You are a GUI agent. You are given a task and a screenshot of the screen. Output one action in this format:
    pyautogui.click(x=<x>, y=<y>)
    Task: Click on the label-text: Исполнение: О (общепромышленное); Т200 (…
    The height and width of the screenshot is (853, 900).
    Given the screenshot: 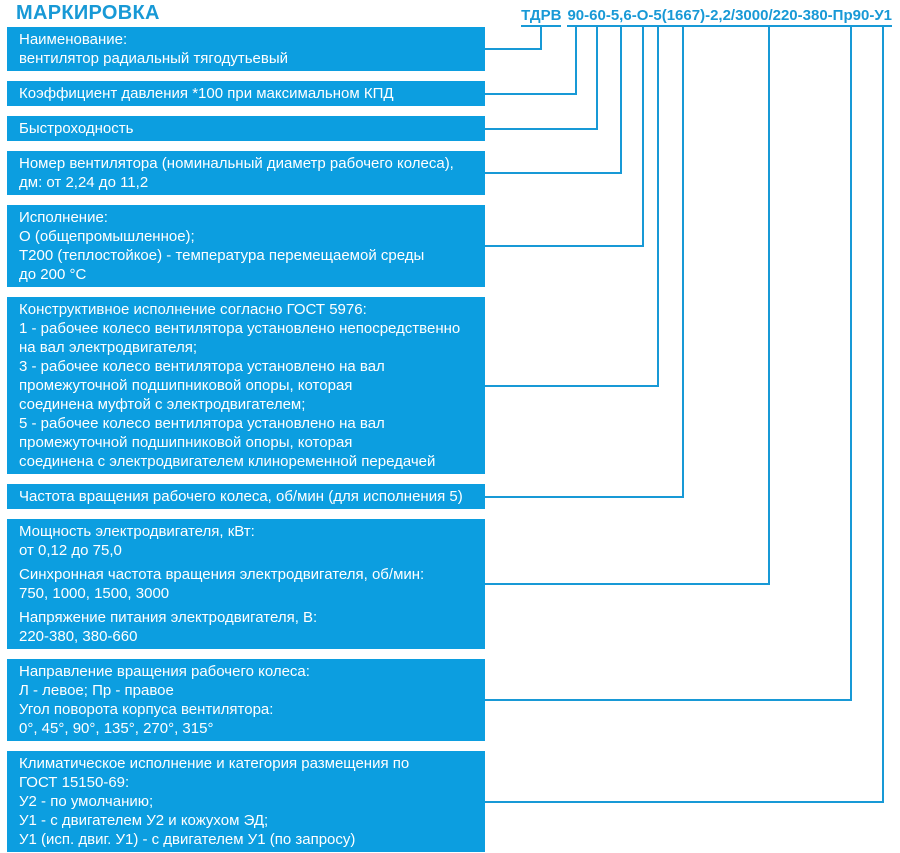 What is the action you would take?
    pyautogui.click(x=222, y=246)
    